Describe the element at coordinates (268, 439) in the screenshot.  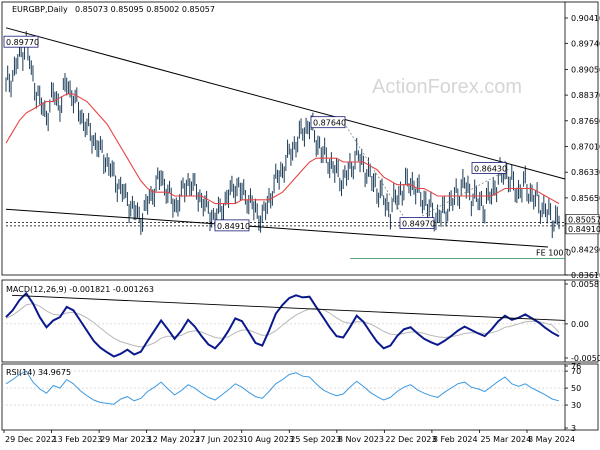
I see `time-tick-label: 10 Aug 2023` at that location.